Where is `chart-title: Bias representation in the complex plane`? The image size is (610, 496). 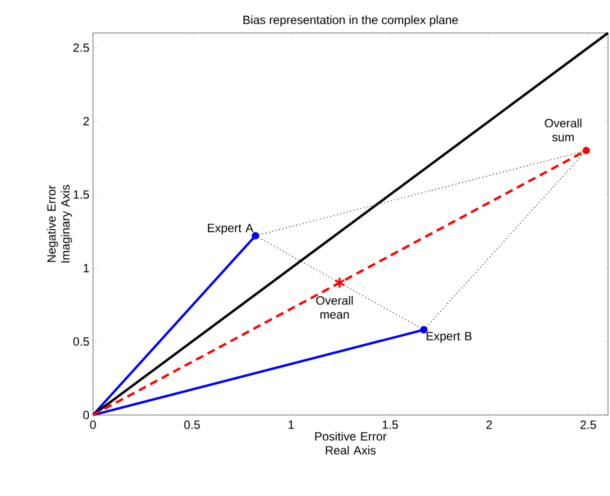
chart-title: Bias representation in the complex plane is located at coordinates (350, 21).